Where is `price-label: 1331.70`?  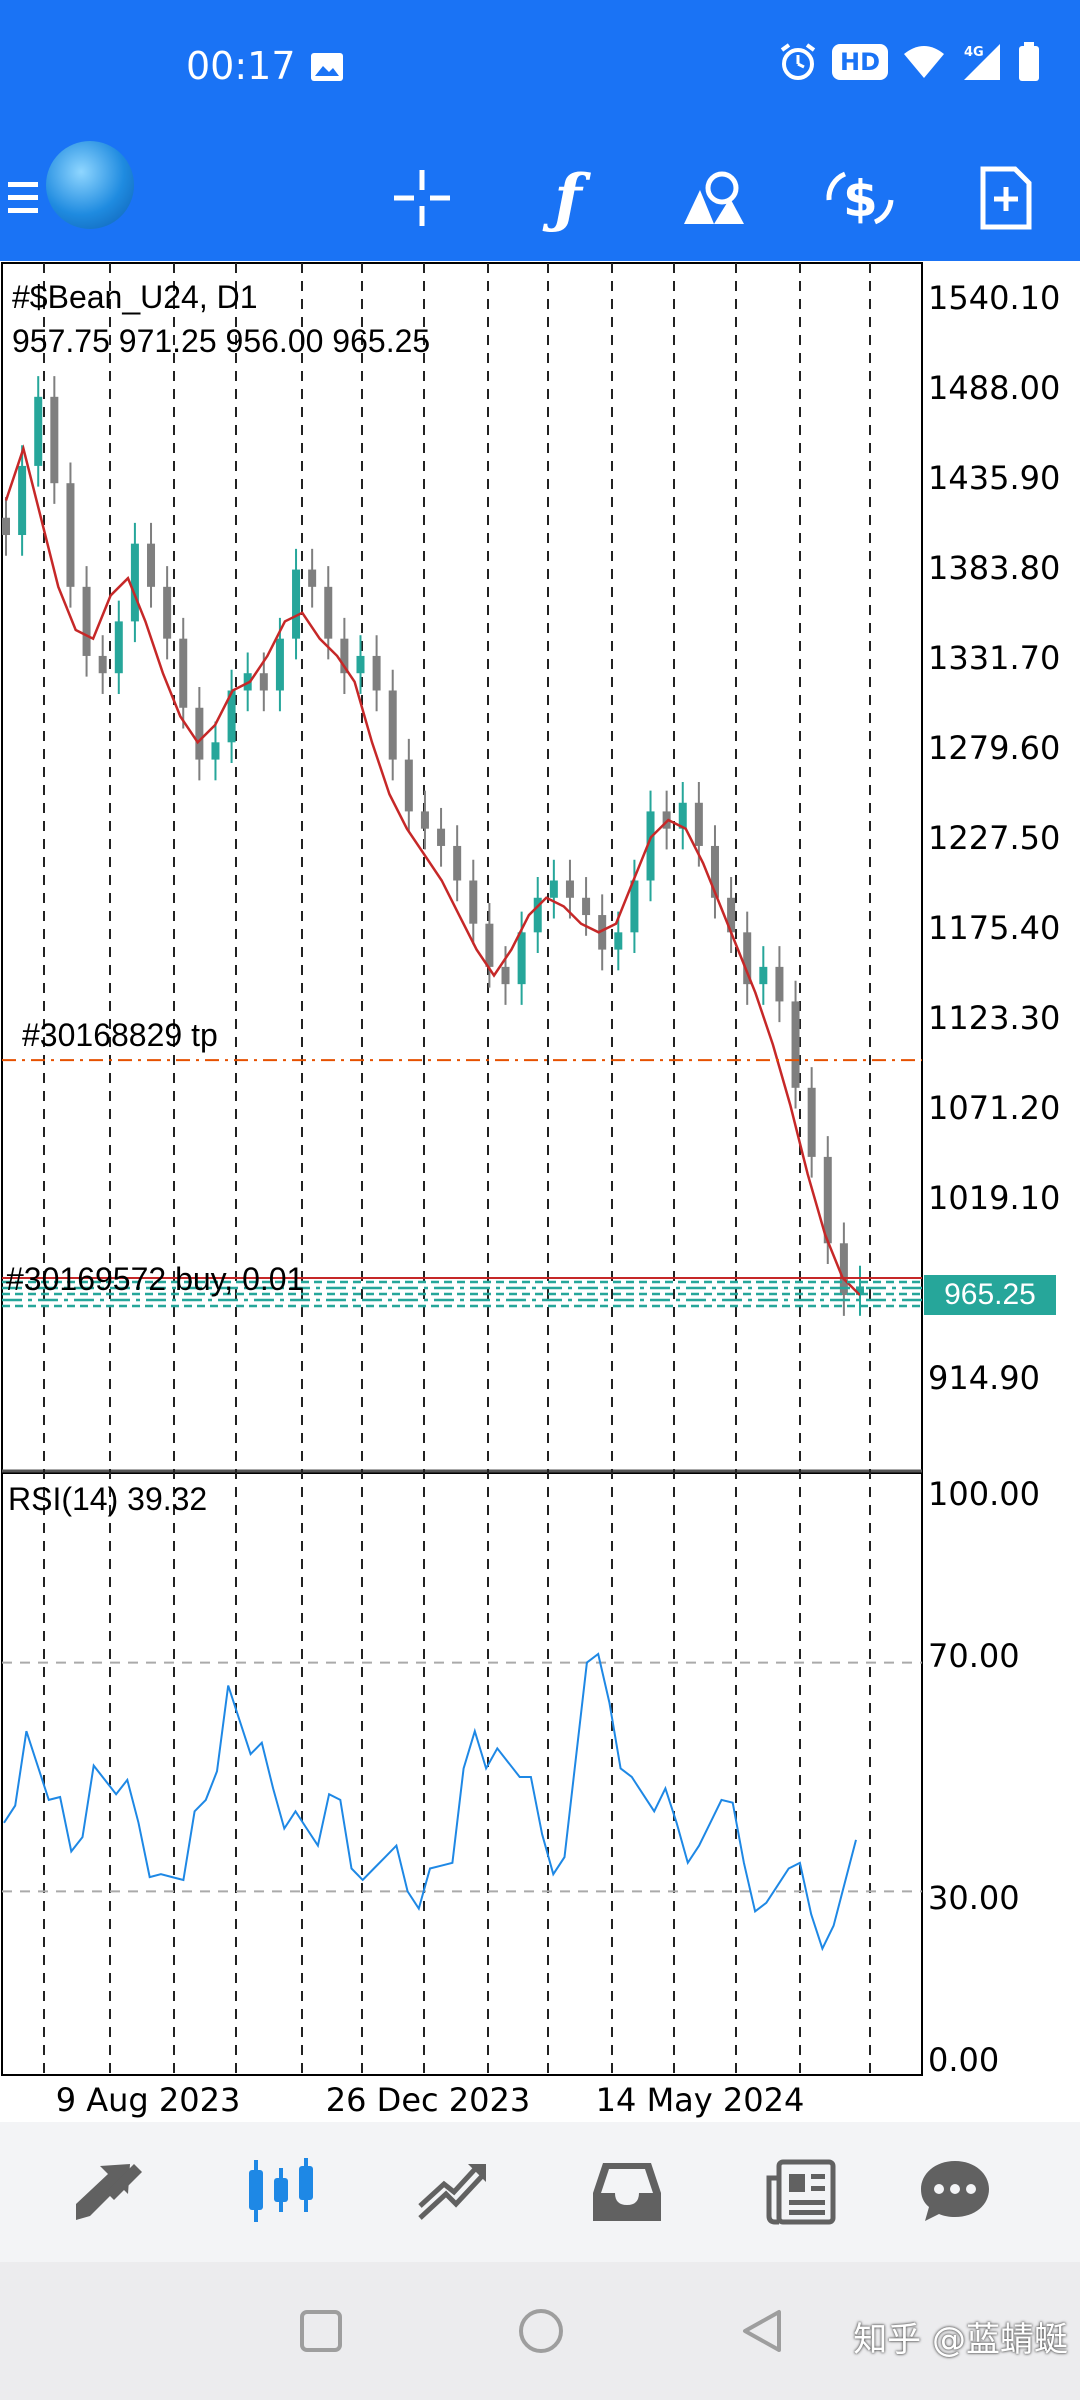 price-label: 1331.70 is located at coordinates (994, 658).